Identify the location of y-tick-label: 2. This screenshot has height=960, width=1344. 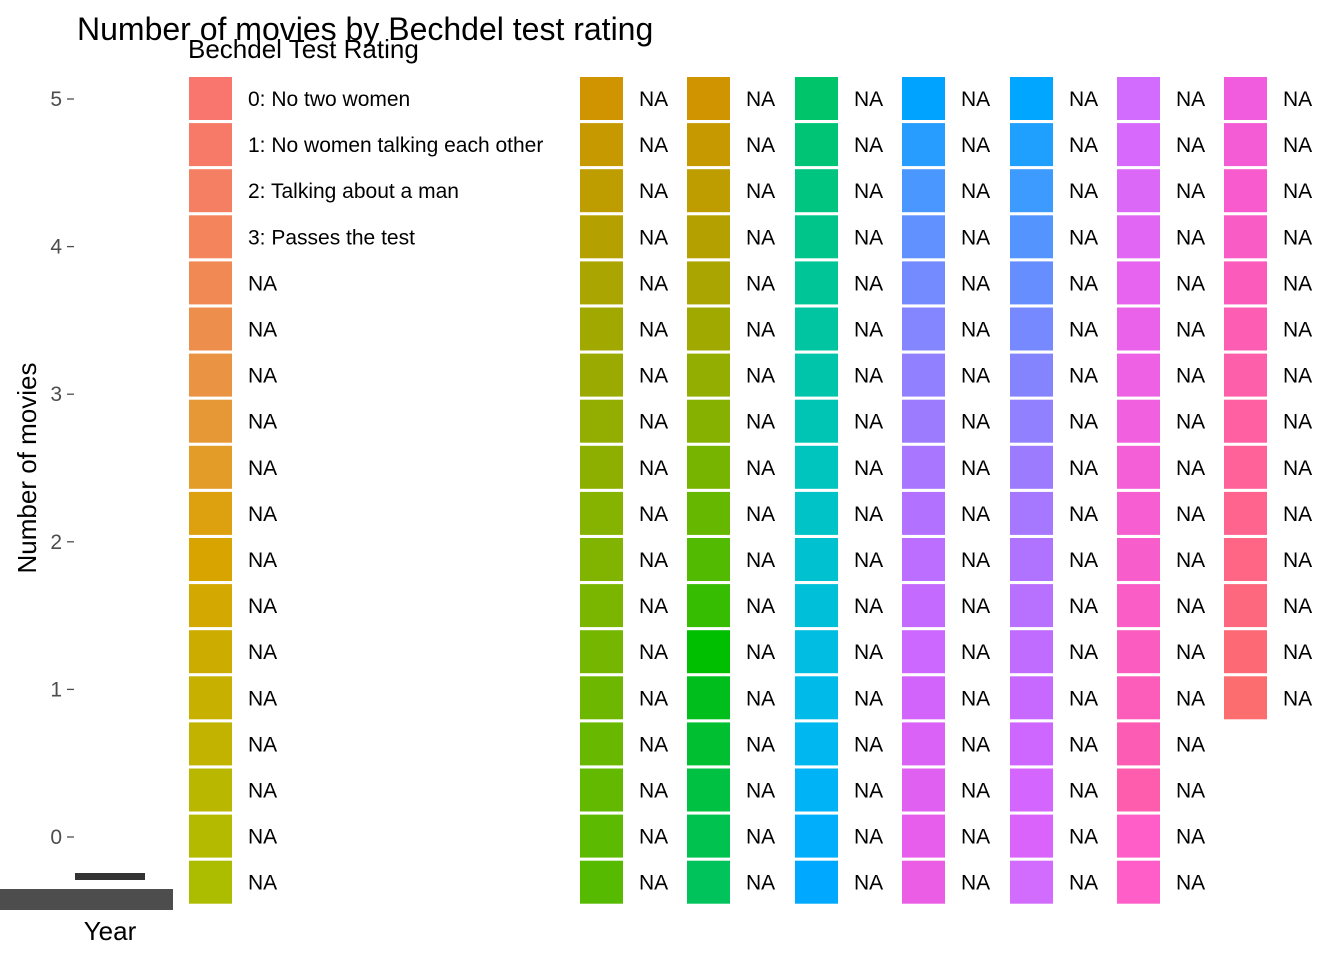
(56, 542).